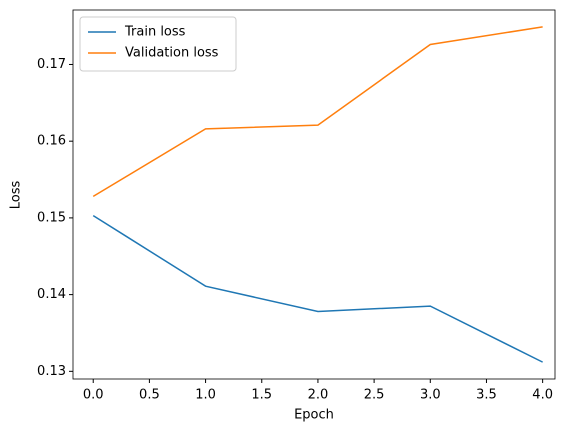 This screenshot has width=576, height=437. What do you see at coordinates (51, 371) in the screenshot?
I see `y-tick-label: 0.13` at bounding box center [51, 371].